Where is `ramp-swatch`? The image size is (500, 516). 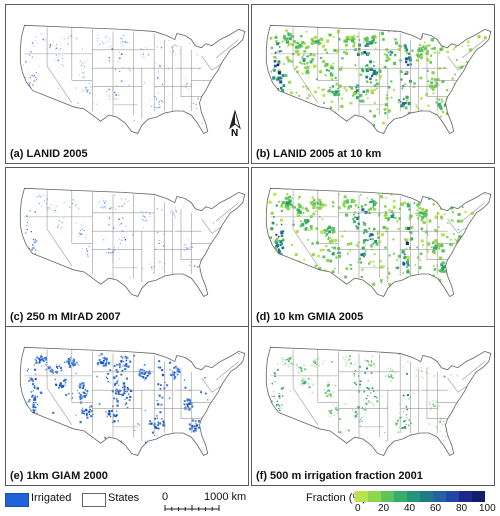
ramp-swatch is located at coordinates (439, 496).